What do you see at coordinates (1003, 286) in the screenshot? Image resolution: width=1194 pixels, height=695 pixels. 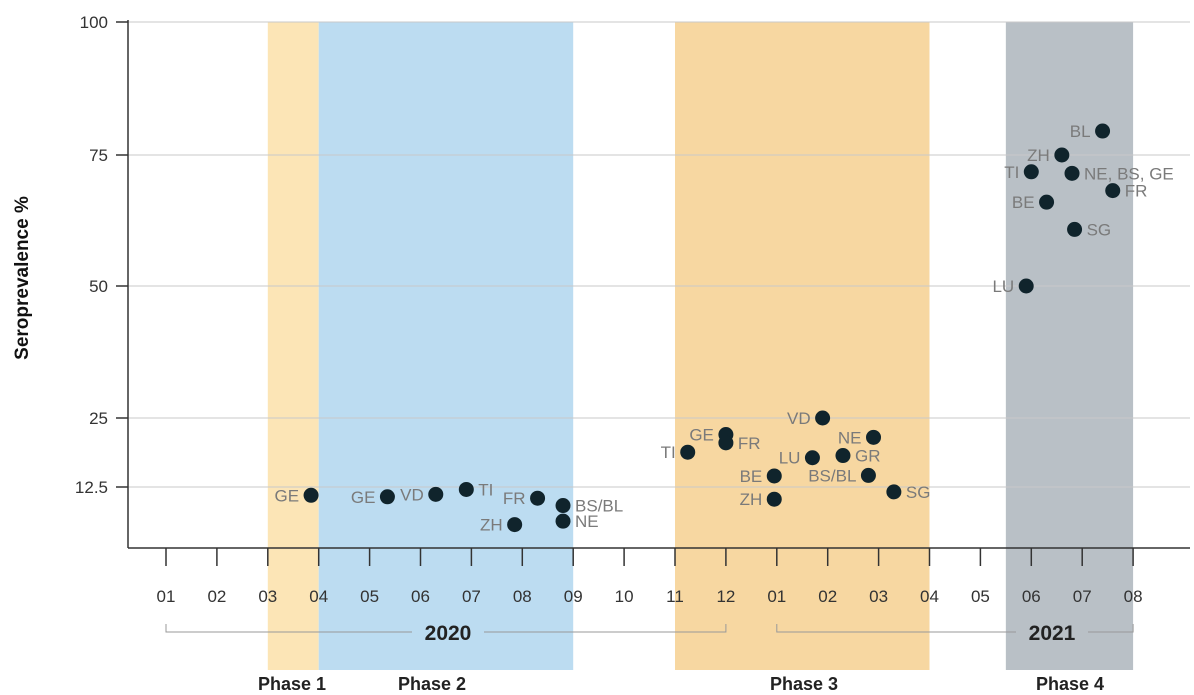 I see `data-point-label-26: LU` at bounding box center [1003, 286].